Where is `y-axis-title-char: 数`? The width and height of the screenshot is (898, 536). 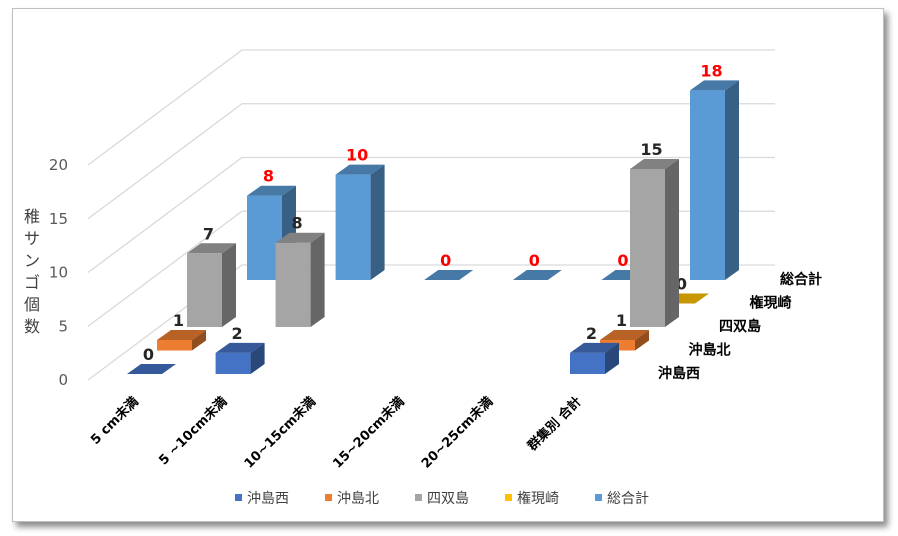
y-axis-title-char: 数 is located at coordinates (32, 326).